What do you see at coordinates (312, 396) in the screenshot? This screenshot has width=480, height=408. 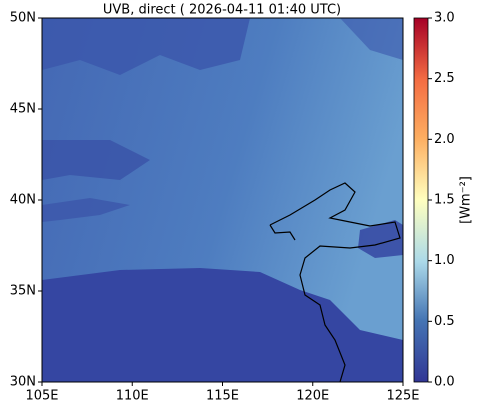 I see `x-tick-label: 120E` at bounding box center [312, 396].